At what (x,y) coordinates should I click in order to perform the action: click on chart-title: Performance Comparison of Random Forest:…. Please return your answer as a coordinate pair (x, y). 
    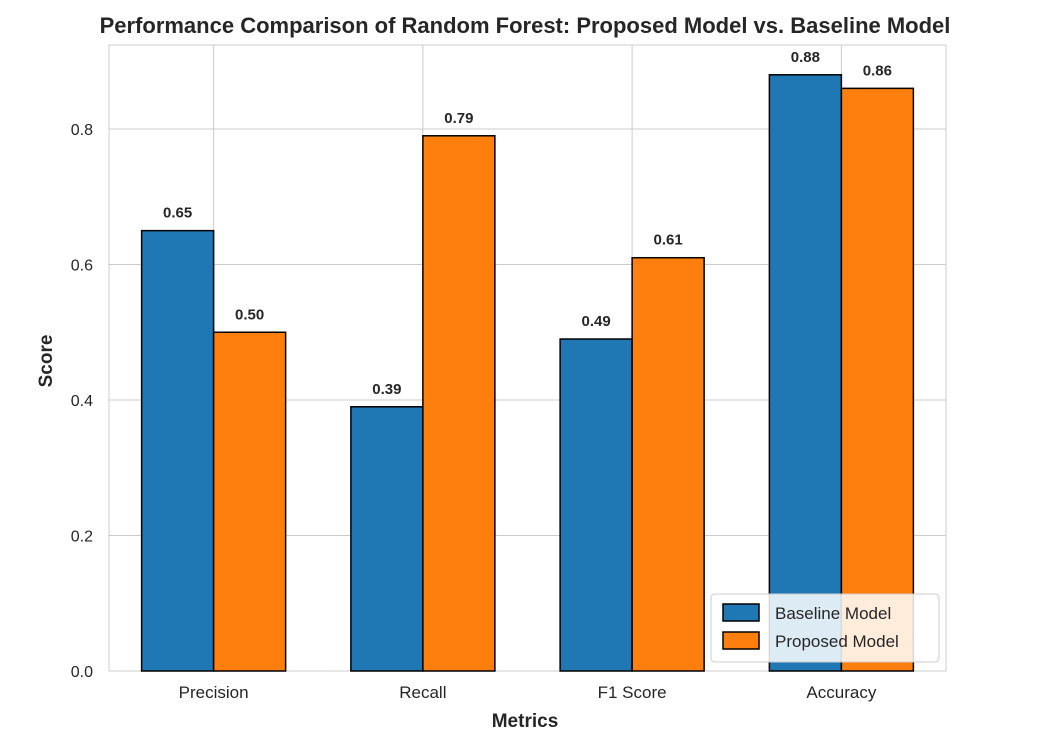
    Looking at the image, I should click on (525, 25).